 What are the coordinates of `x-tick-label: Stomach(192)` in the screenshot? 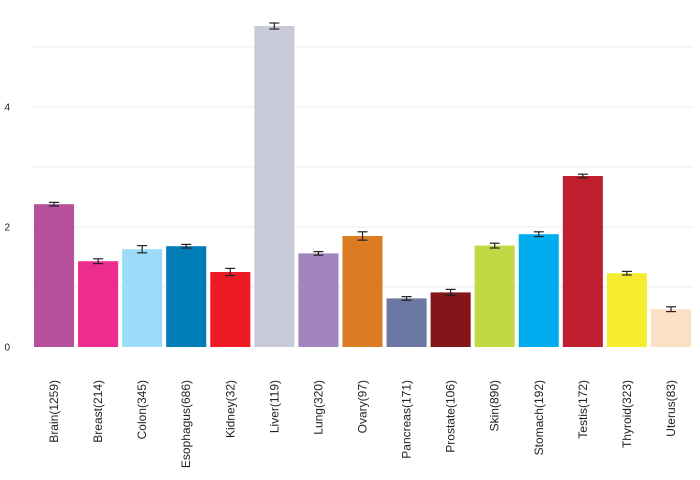 It's located at (539, 417).